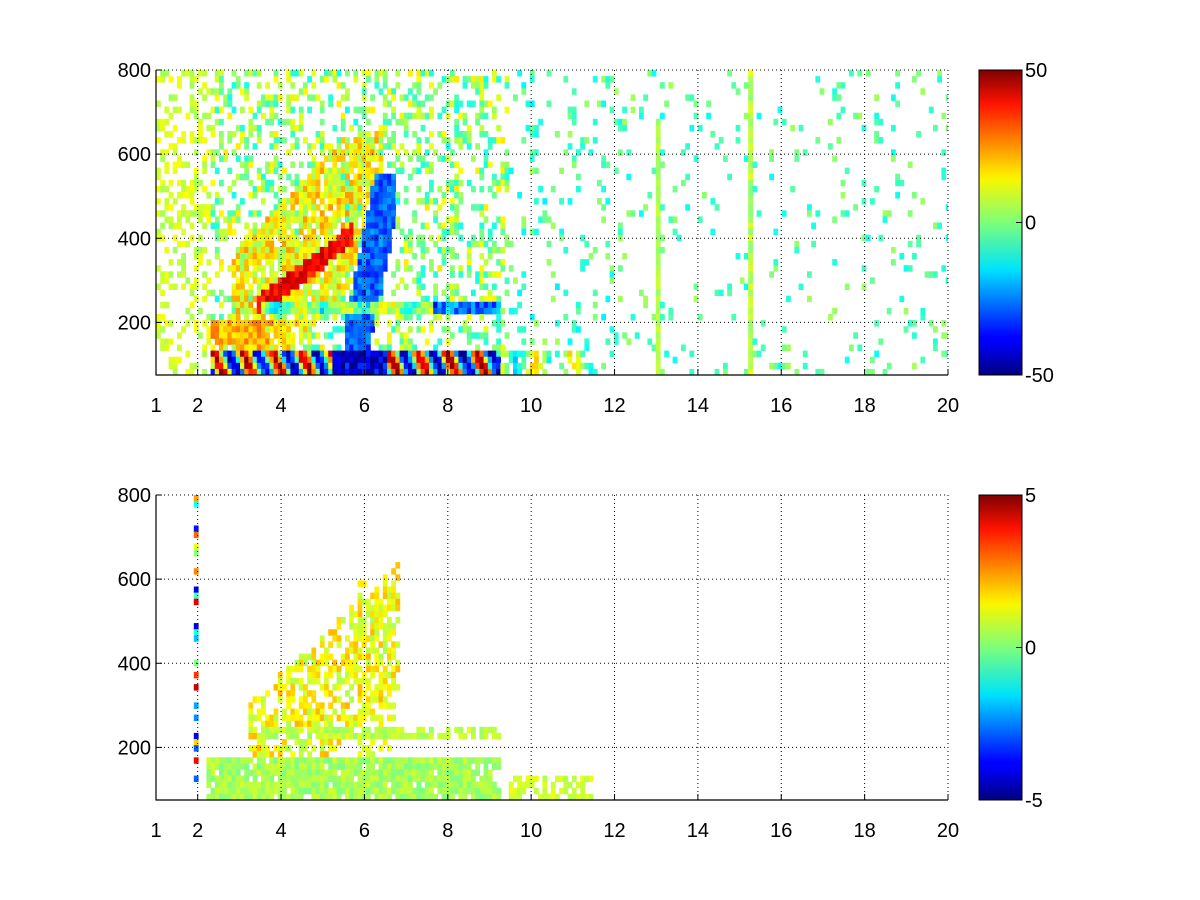 The image size is (1200, 900). What do you see at coordinates (1034, 801) in the screenshot?
I see `colorbar-tick-label: -5` at bounding box center [1034, 801].